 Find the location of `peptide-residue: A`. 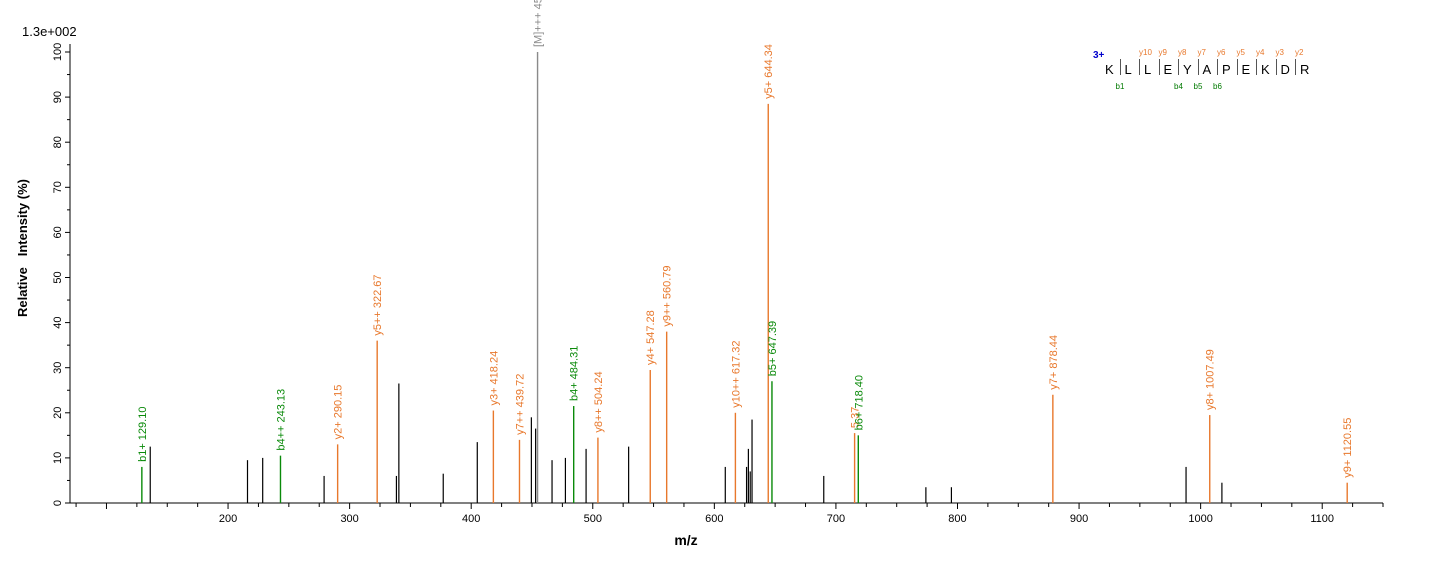

peptide-residue: A is located at coordinates (1207, 69).